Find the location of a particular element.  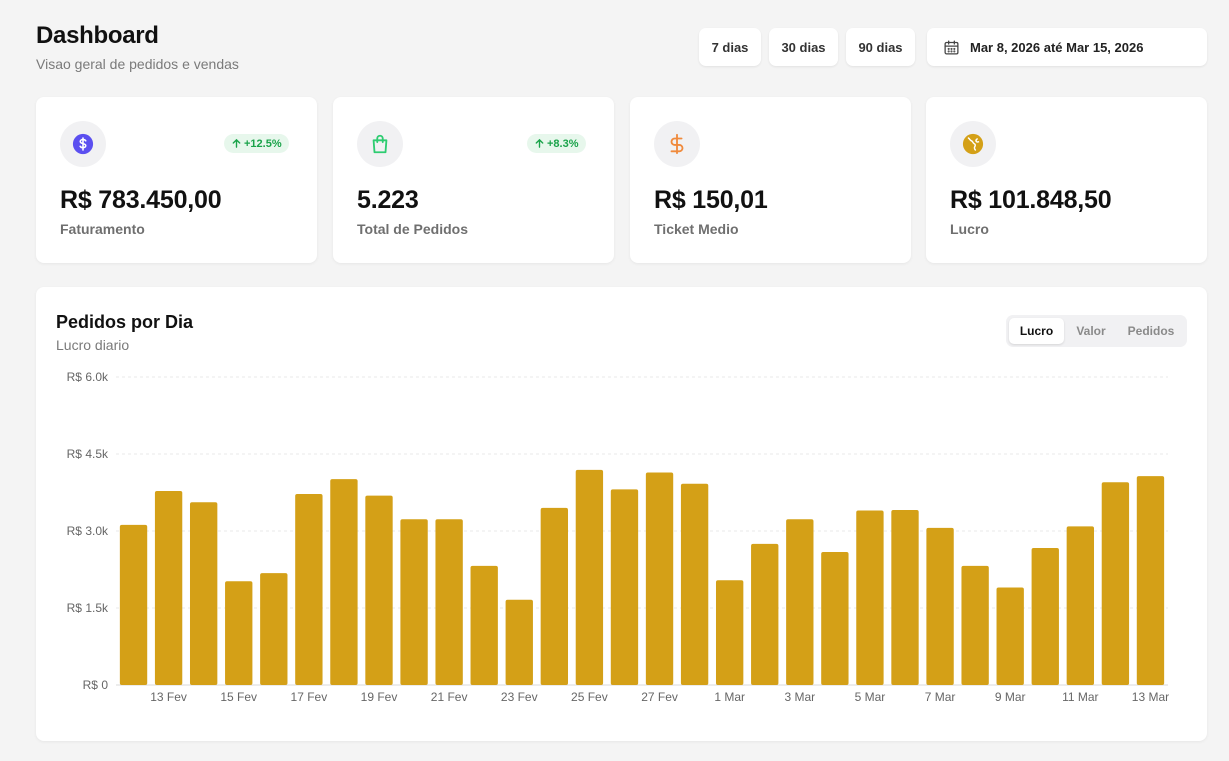

tab-valor: Valor is located at coordinates (1091, 331).